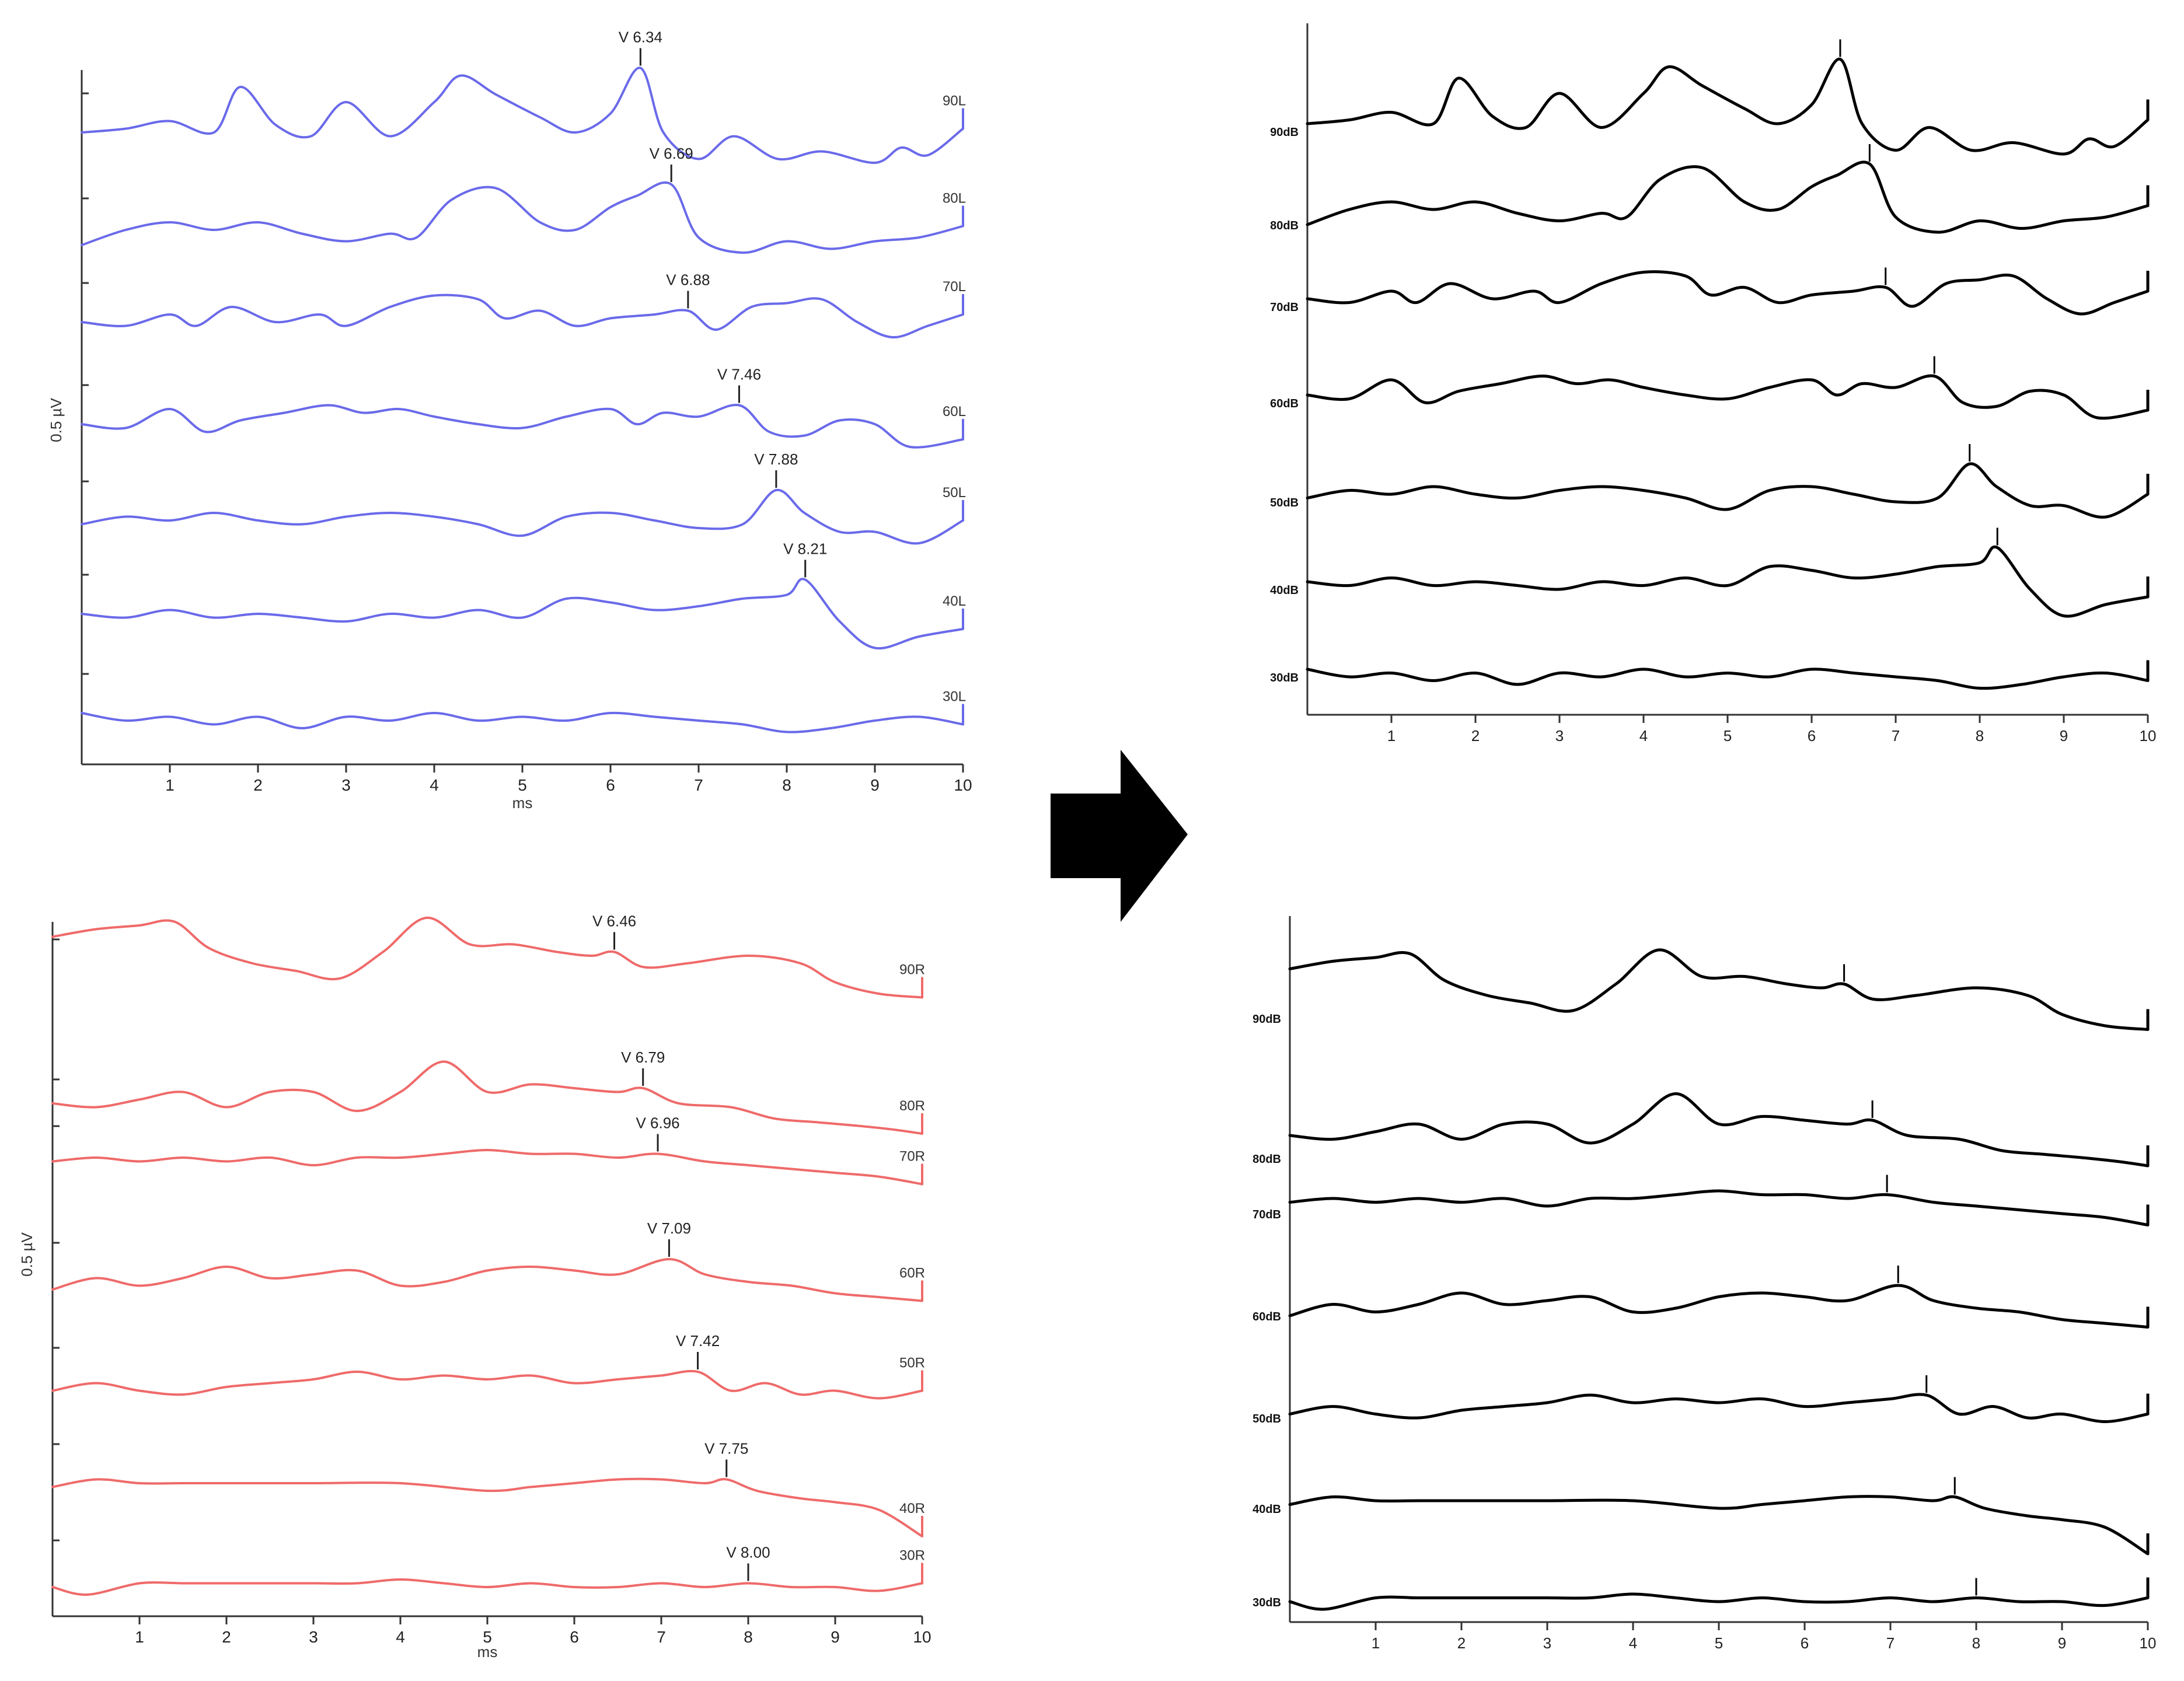 The image size is (2184, 1681). Describe the element at coordinates (776, 459) in the screenshot. I see `wave-v-label: V 7.88` at that location.